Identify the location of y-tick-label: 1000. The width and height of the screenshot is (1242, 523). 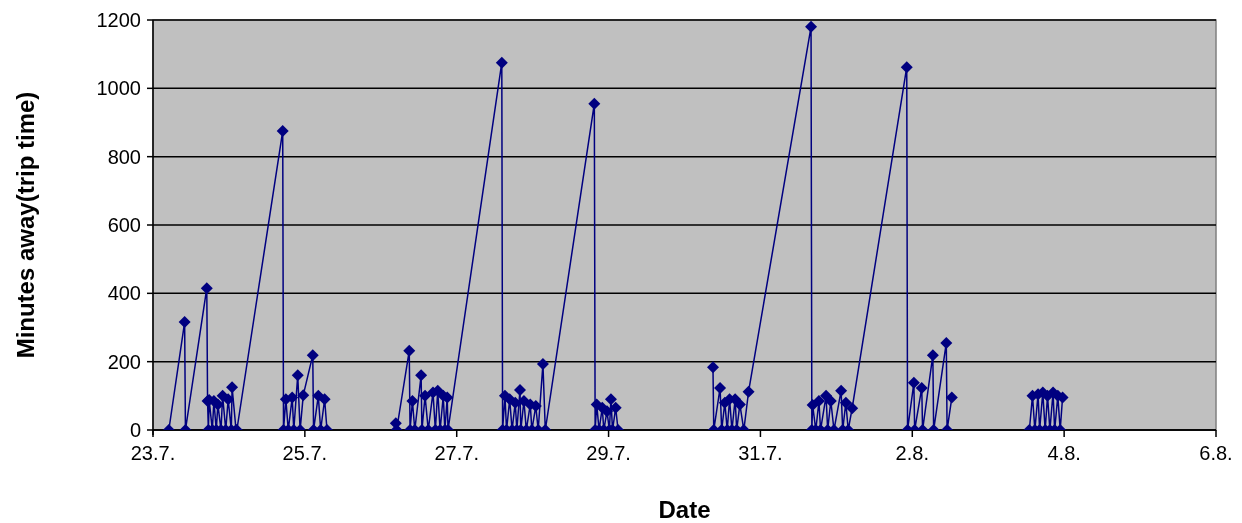
(118, 88).